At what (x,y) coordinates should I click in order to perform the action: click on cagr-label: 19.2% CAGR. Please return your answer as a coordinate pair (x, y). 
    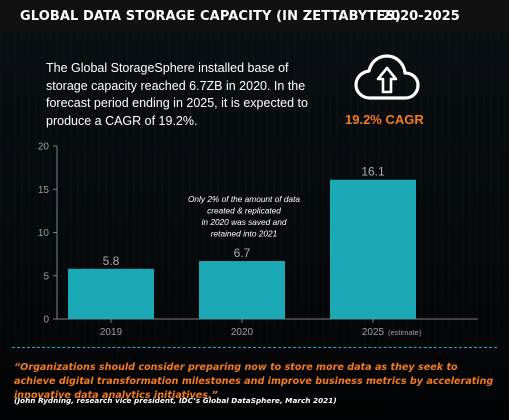
    Looking at the image, I should click on (384, 119).